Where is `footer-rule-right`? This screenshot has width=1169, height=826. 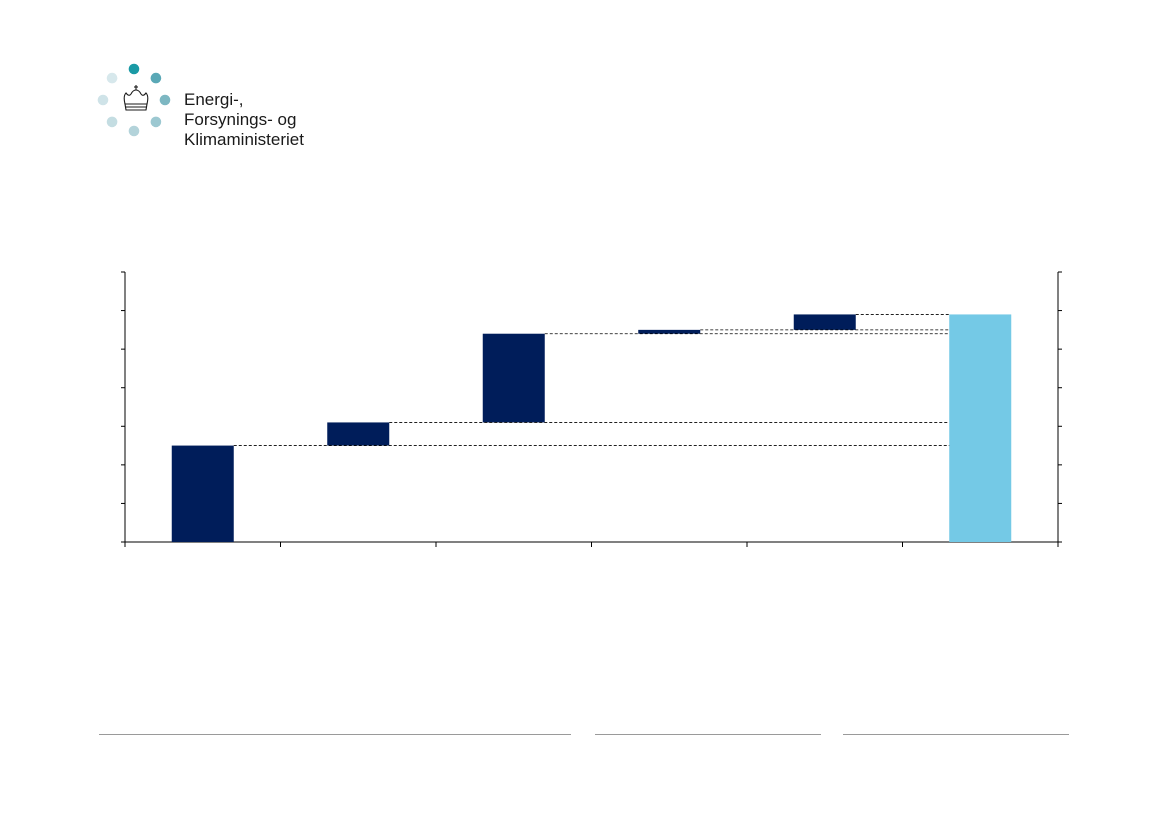
footer-rule-right is located at coordinates (956, 734).